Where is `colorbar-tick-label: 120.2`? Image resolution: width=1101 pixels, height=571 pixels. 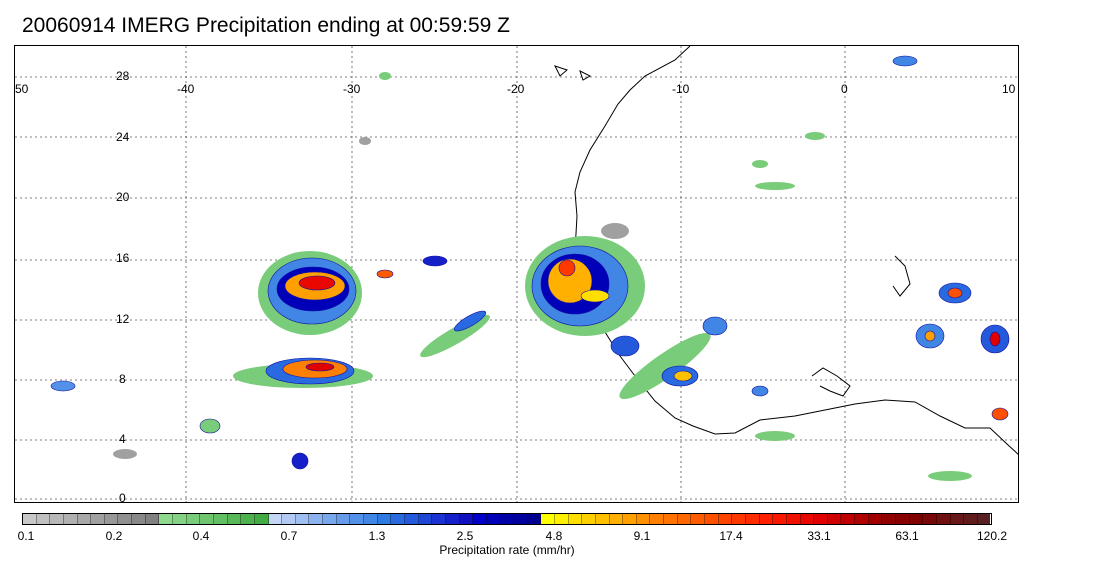 colorbar-tick-label: 120.2 is located at coordinates (992, 536).